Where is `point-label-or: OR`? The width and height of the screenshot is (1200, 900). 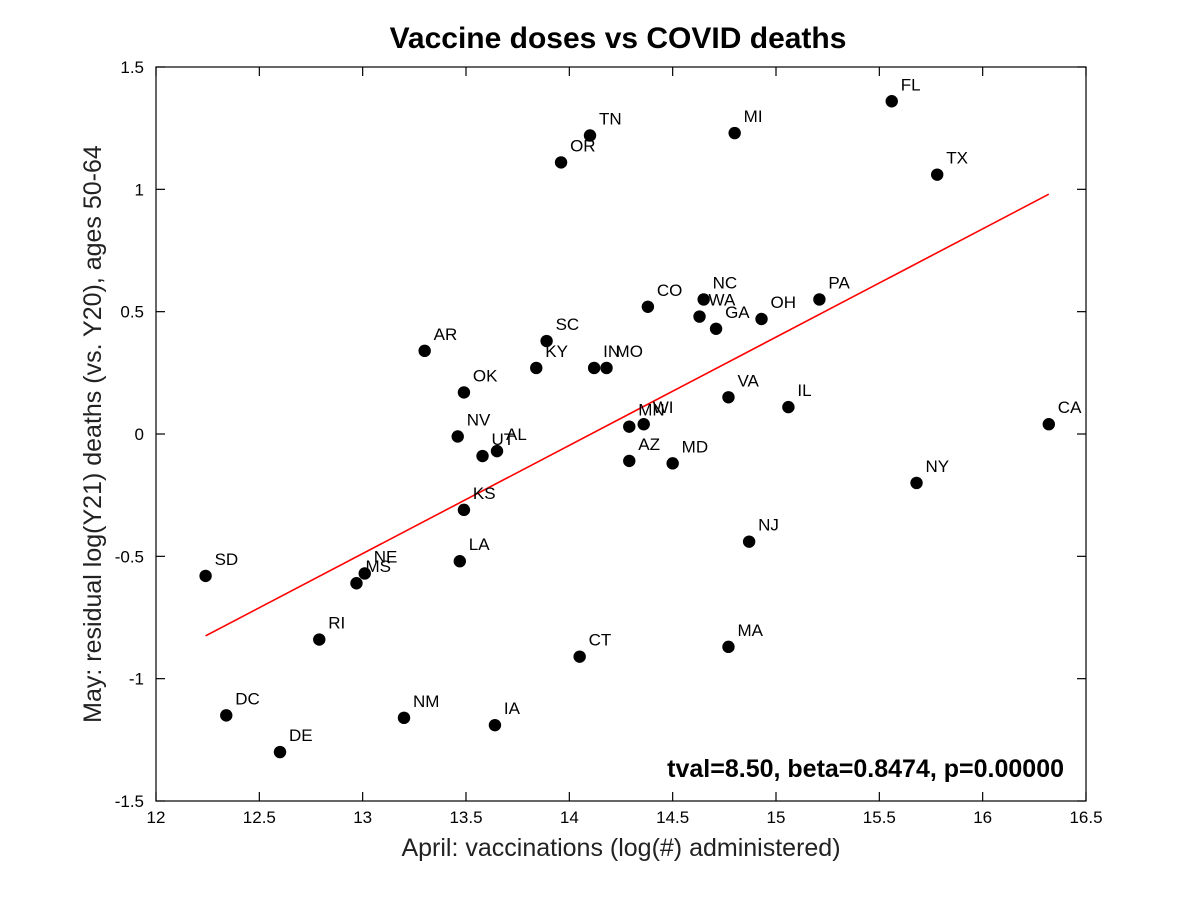 point-label-or: OR is located at coordinates (583, 145).